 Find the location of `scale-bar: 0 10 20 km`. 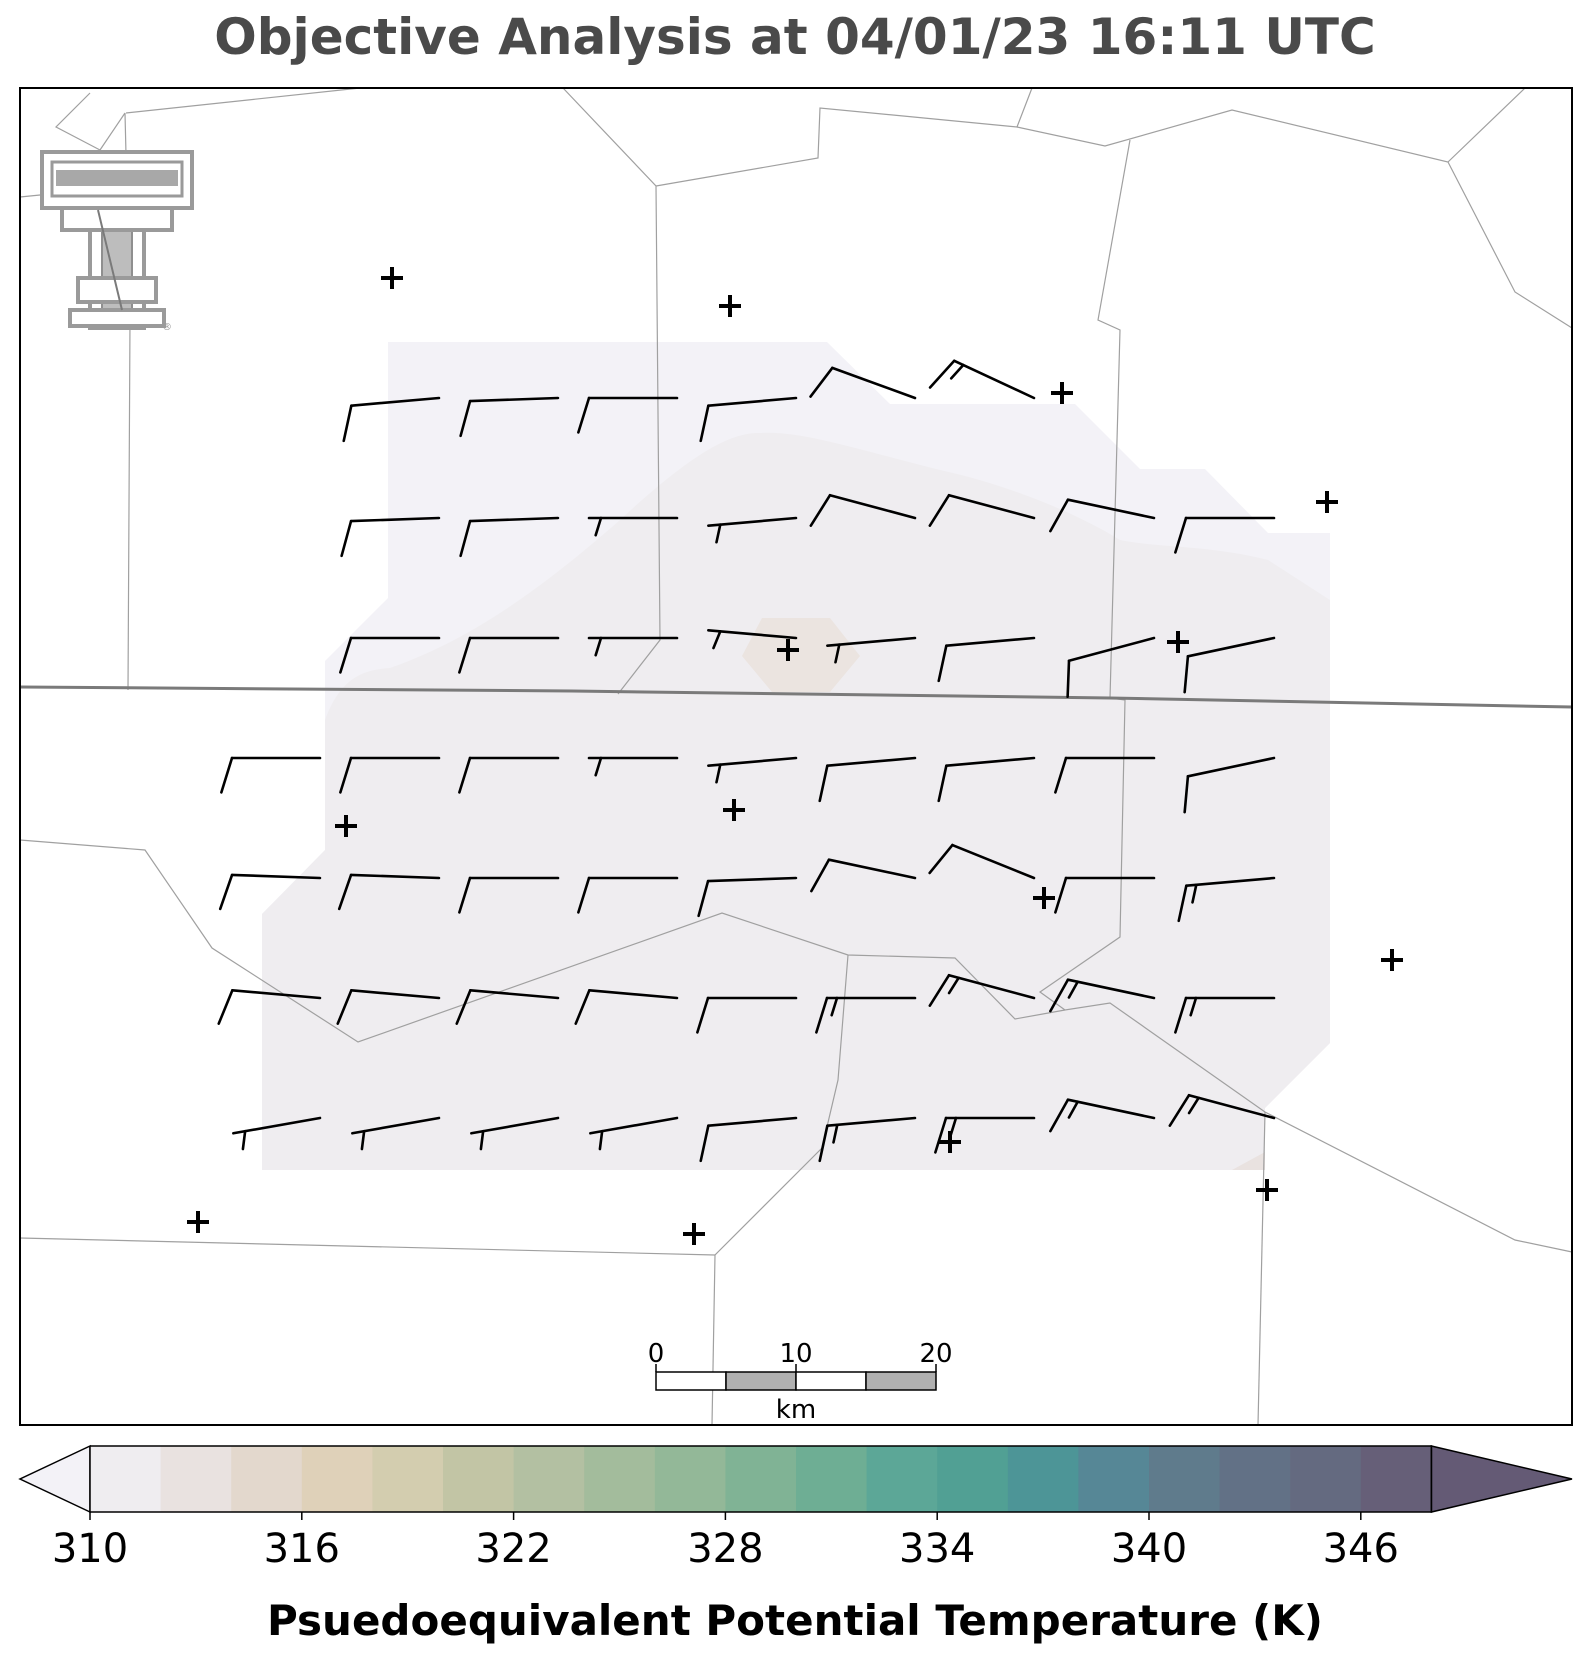

scale-bar: 0 10 20 km is located at coordinates (800, 1382).